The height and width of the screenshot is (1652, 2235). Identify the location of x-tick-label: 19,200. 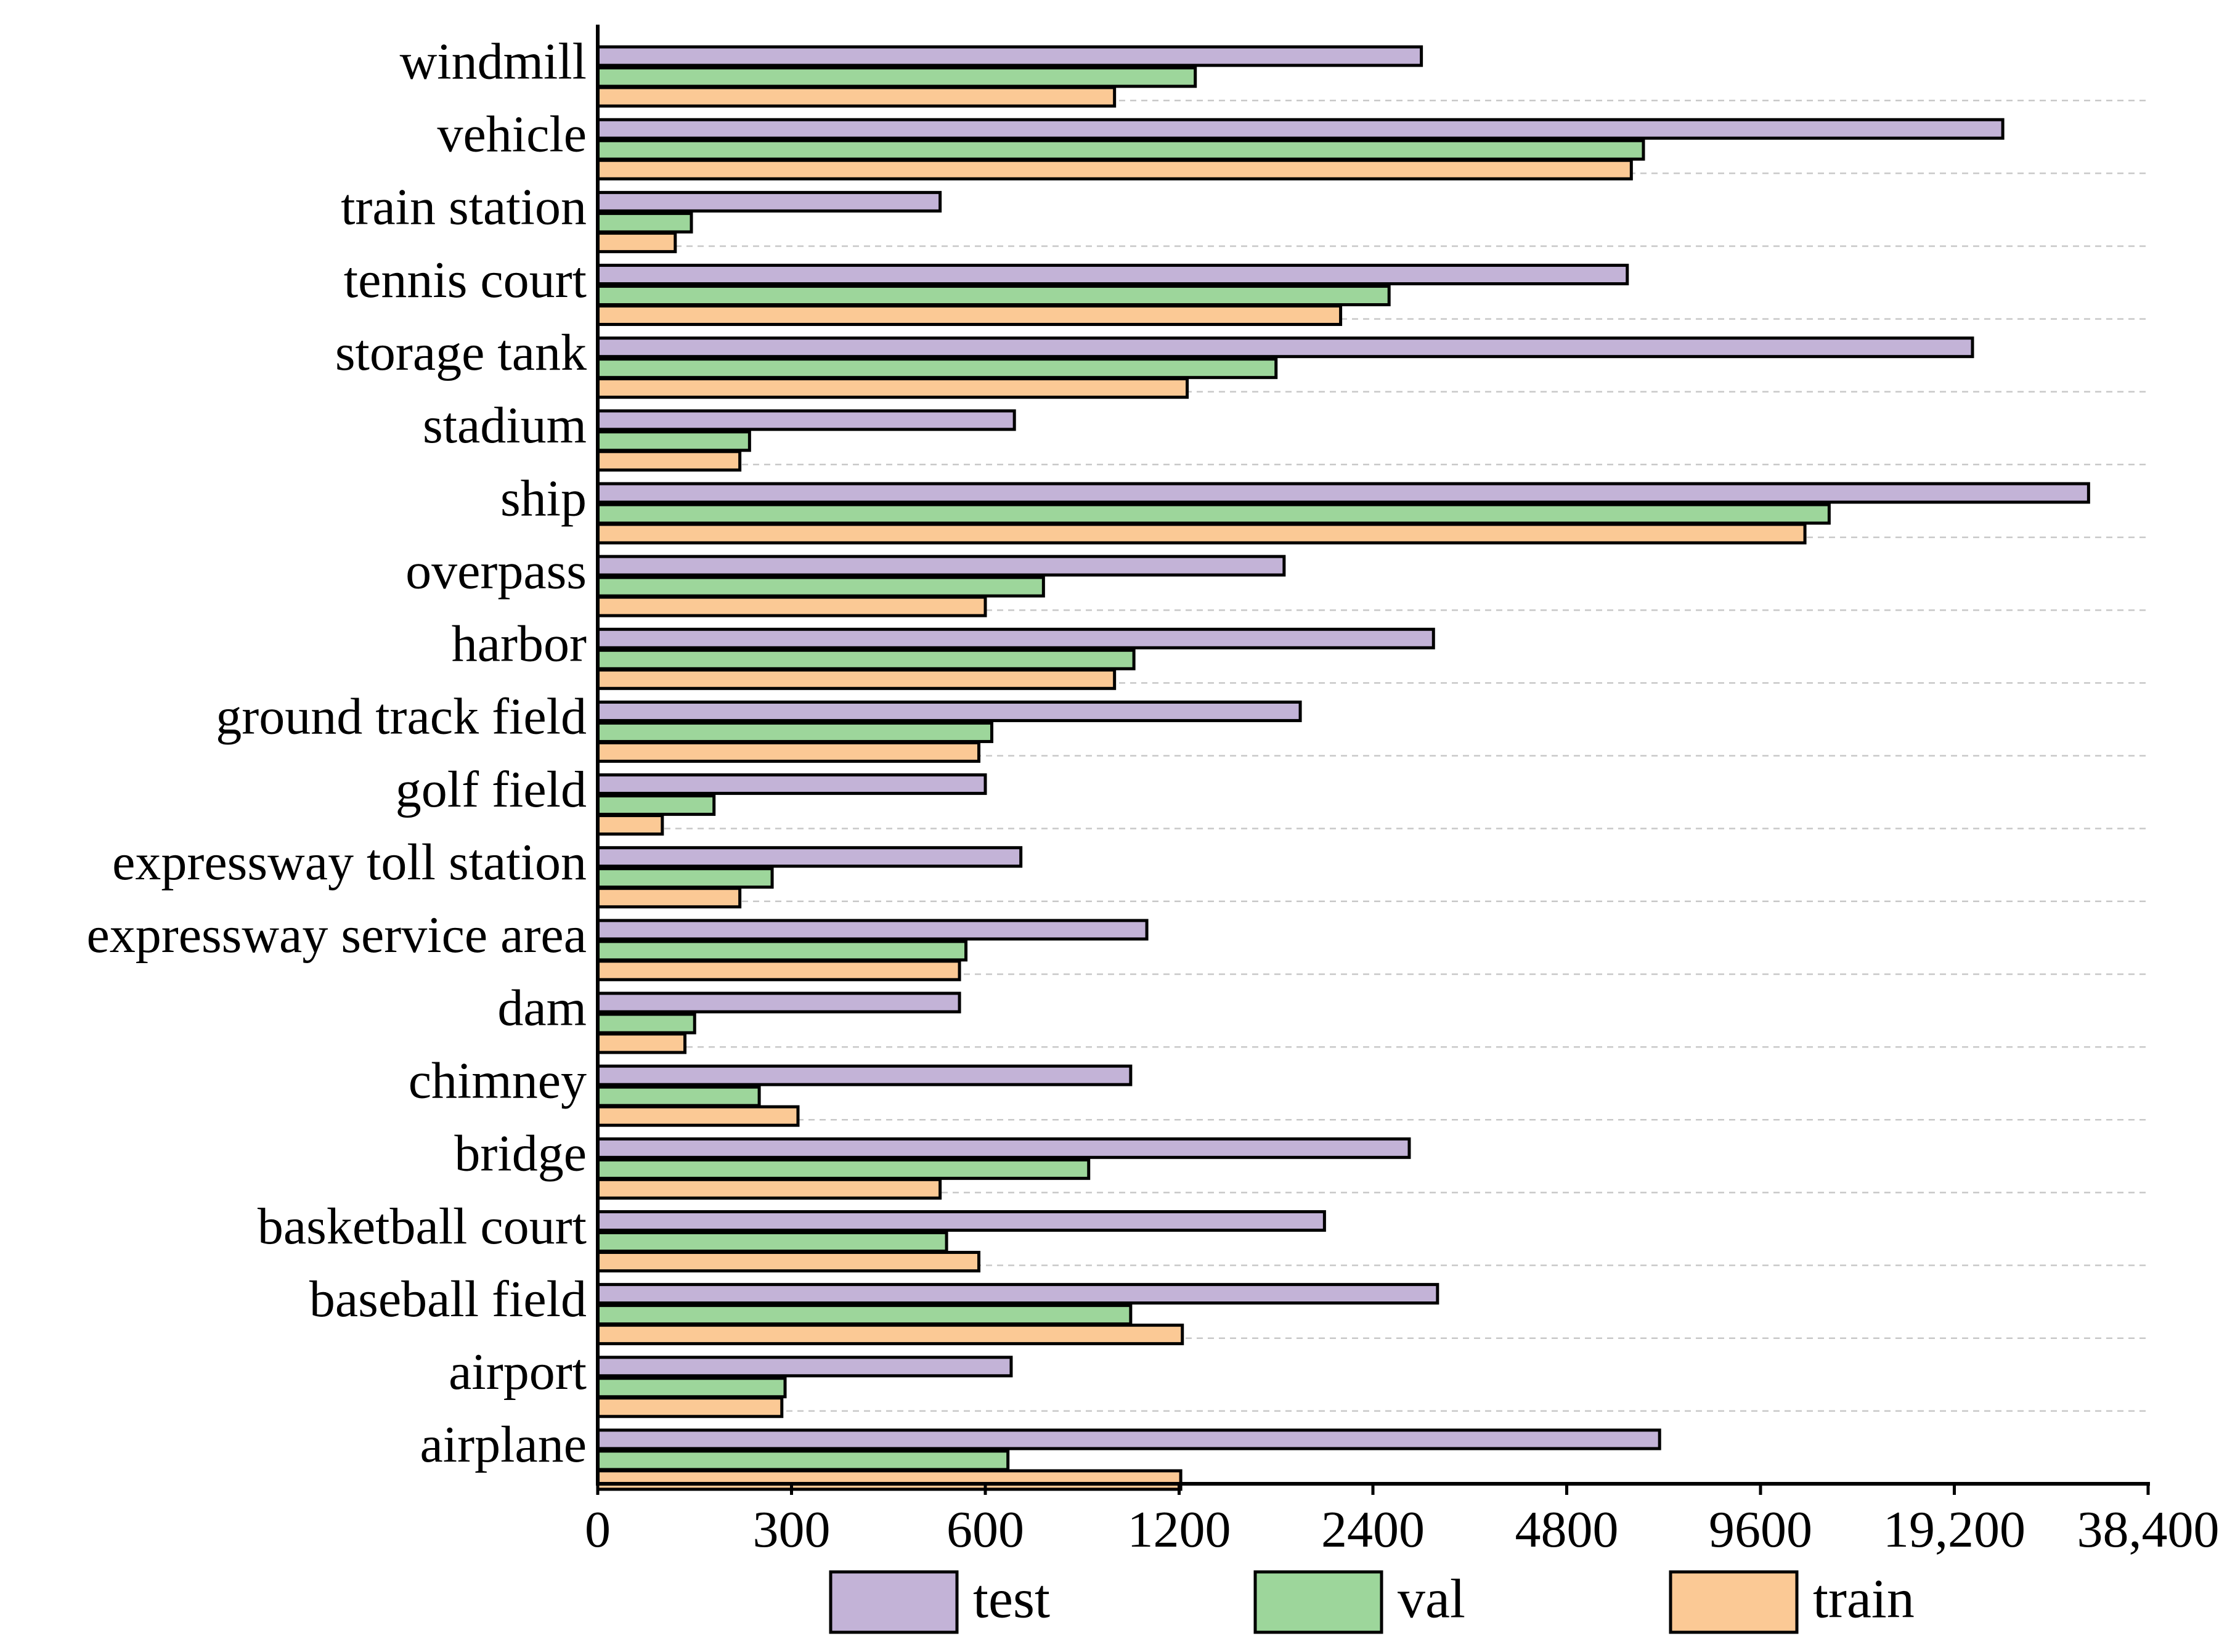
(1954, 1529).